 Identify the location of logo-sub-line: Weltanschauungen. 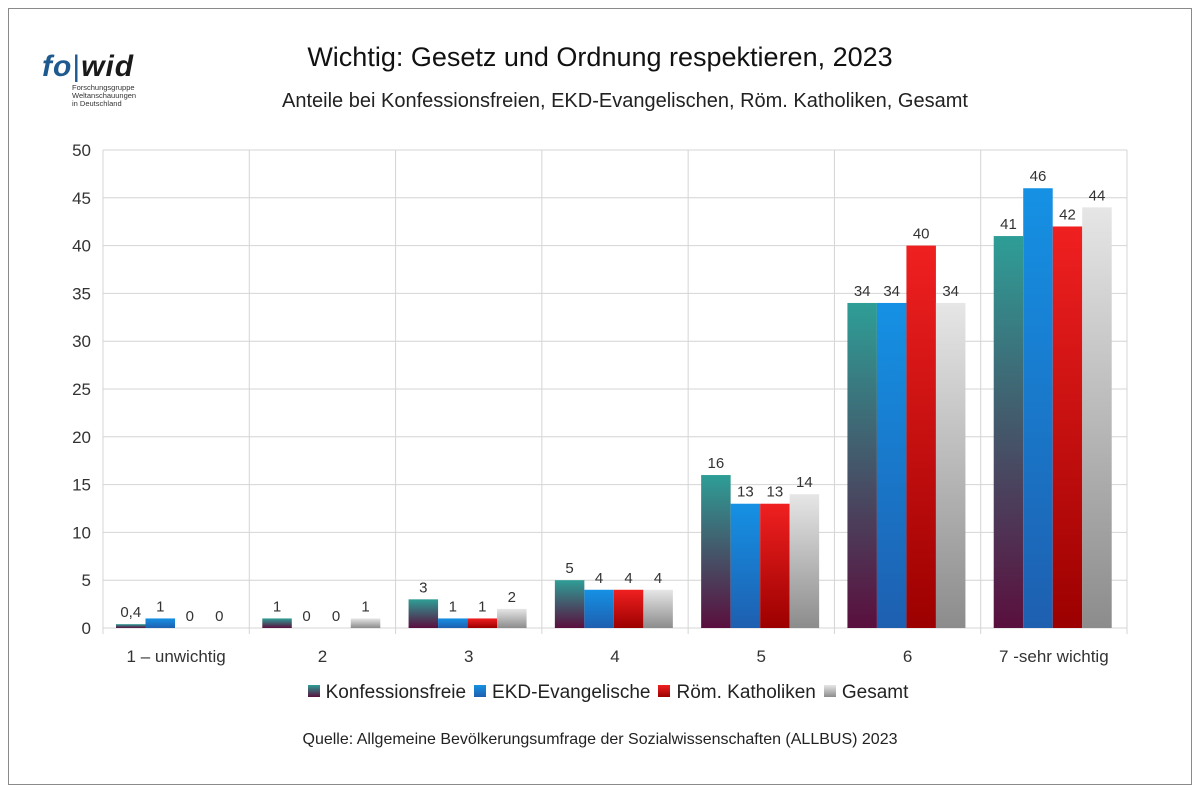
(104, 95).